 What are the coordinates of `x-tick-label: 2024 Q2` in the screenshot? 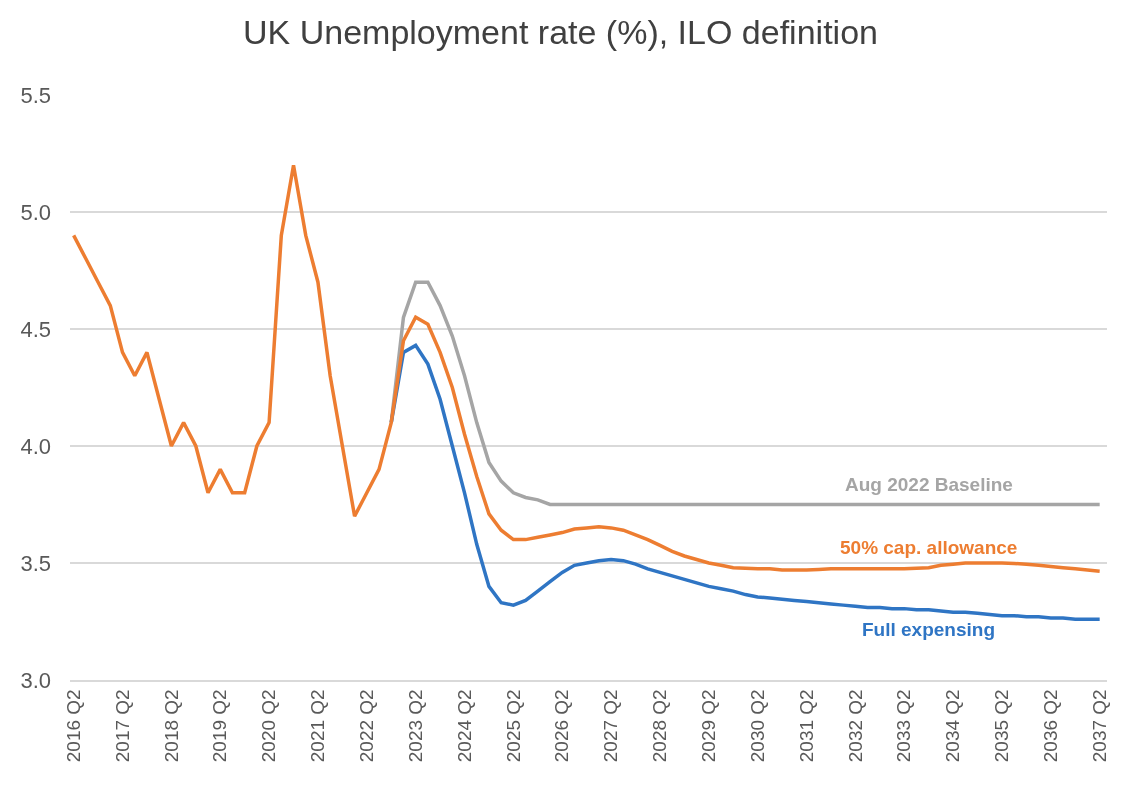 It's located at (464, 726).